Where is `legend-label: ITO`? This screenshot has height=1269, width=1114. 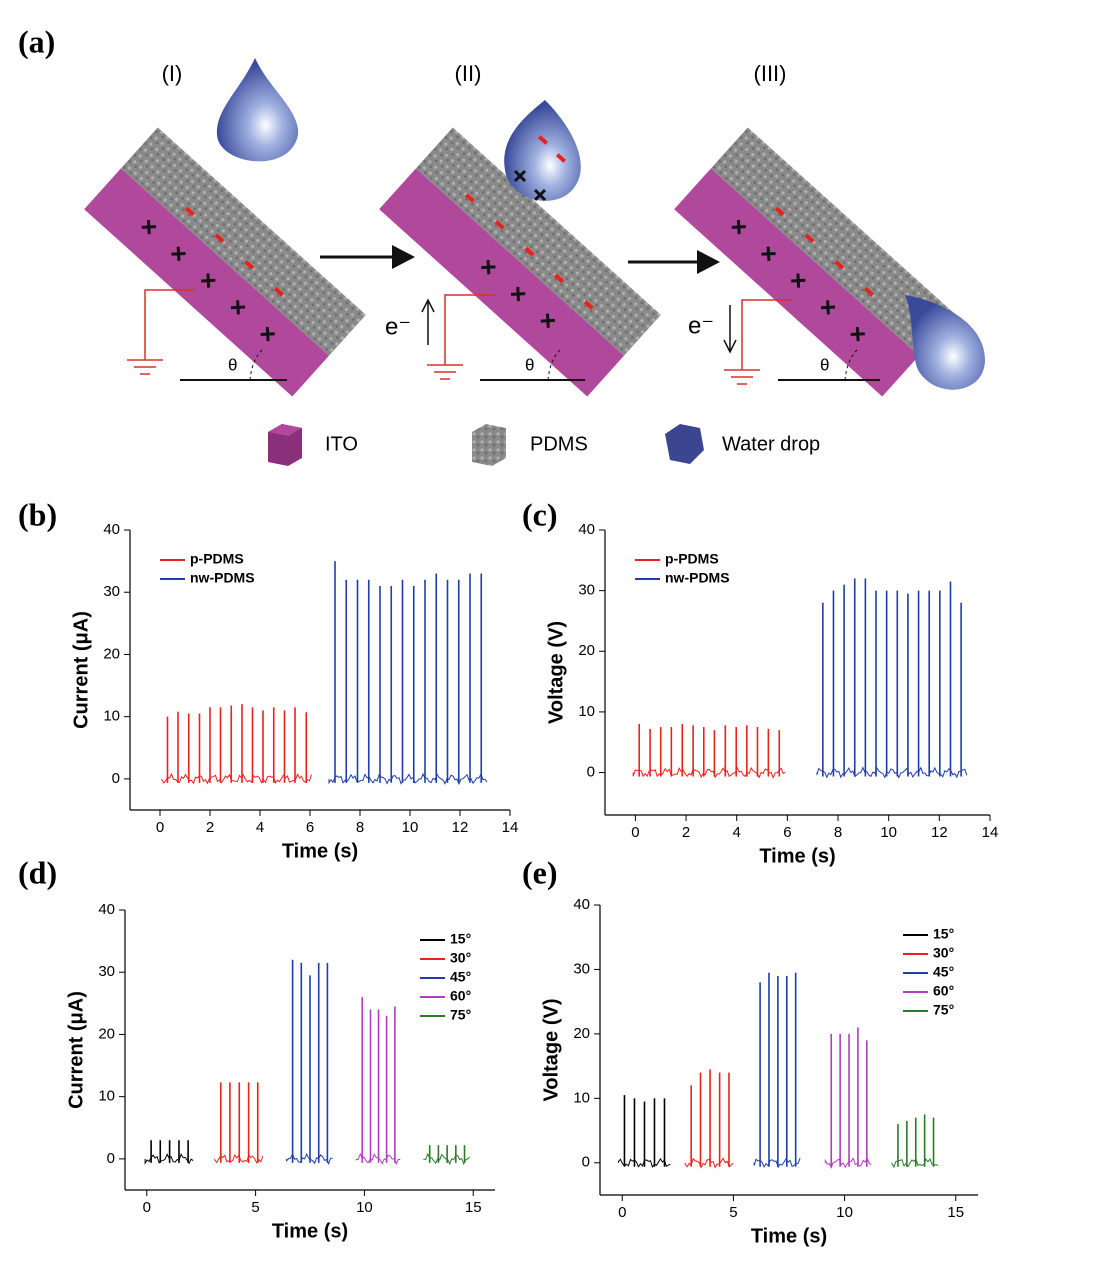
legend-label: ITO is located at coordinates (341, 444).